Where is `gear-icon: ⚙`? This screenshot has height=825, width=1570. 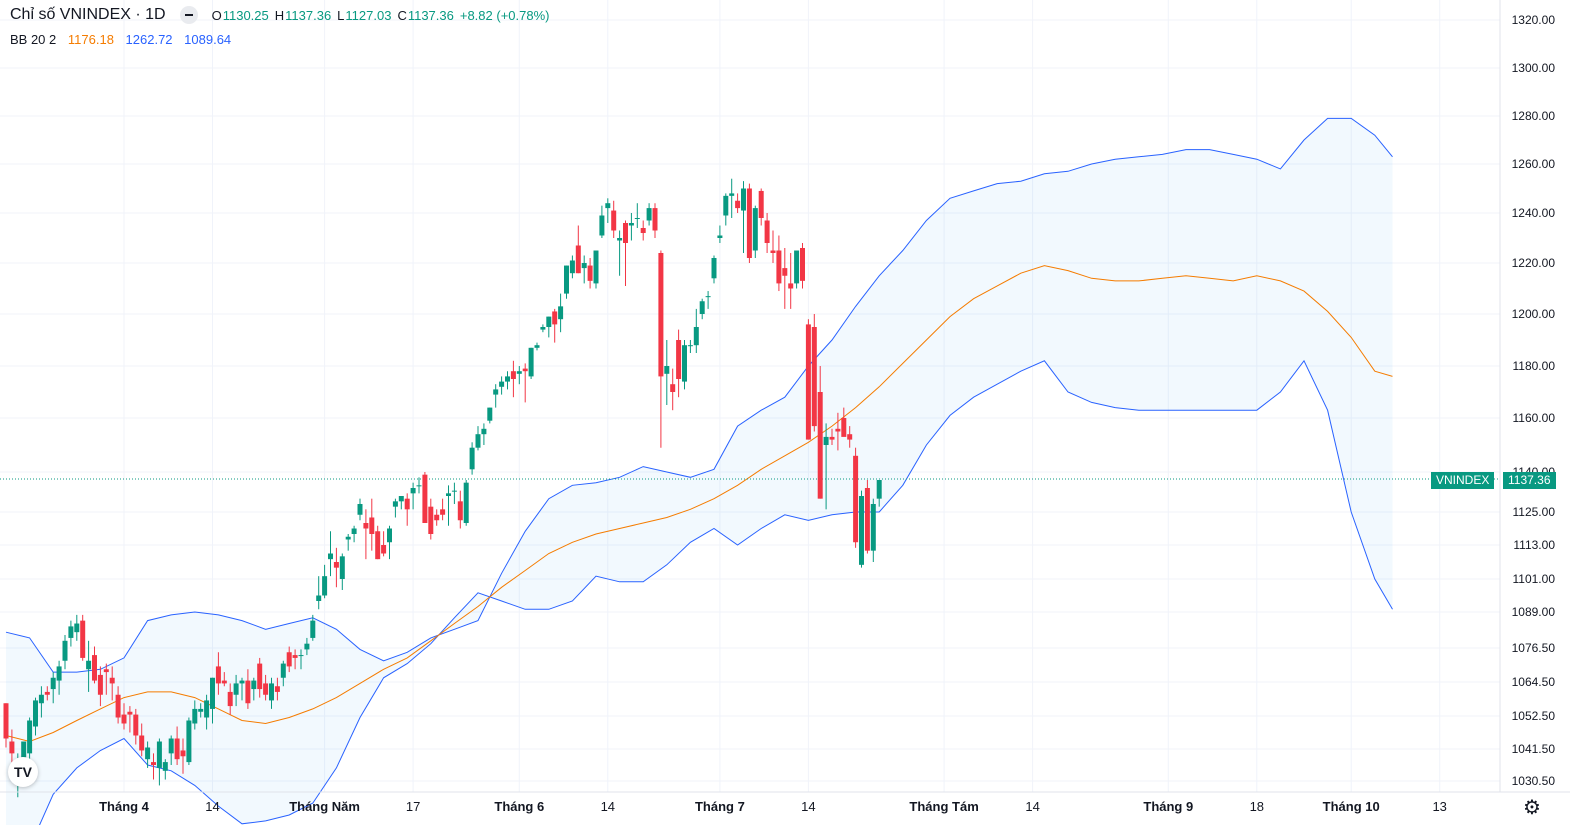 gear-icon: ⚙ is located at coordinates (1532, 808).